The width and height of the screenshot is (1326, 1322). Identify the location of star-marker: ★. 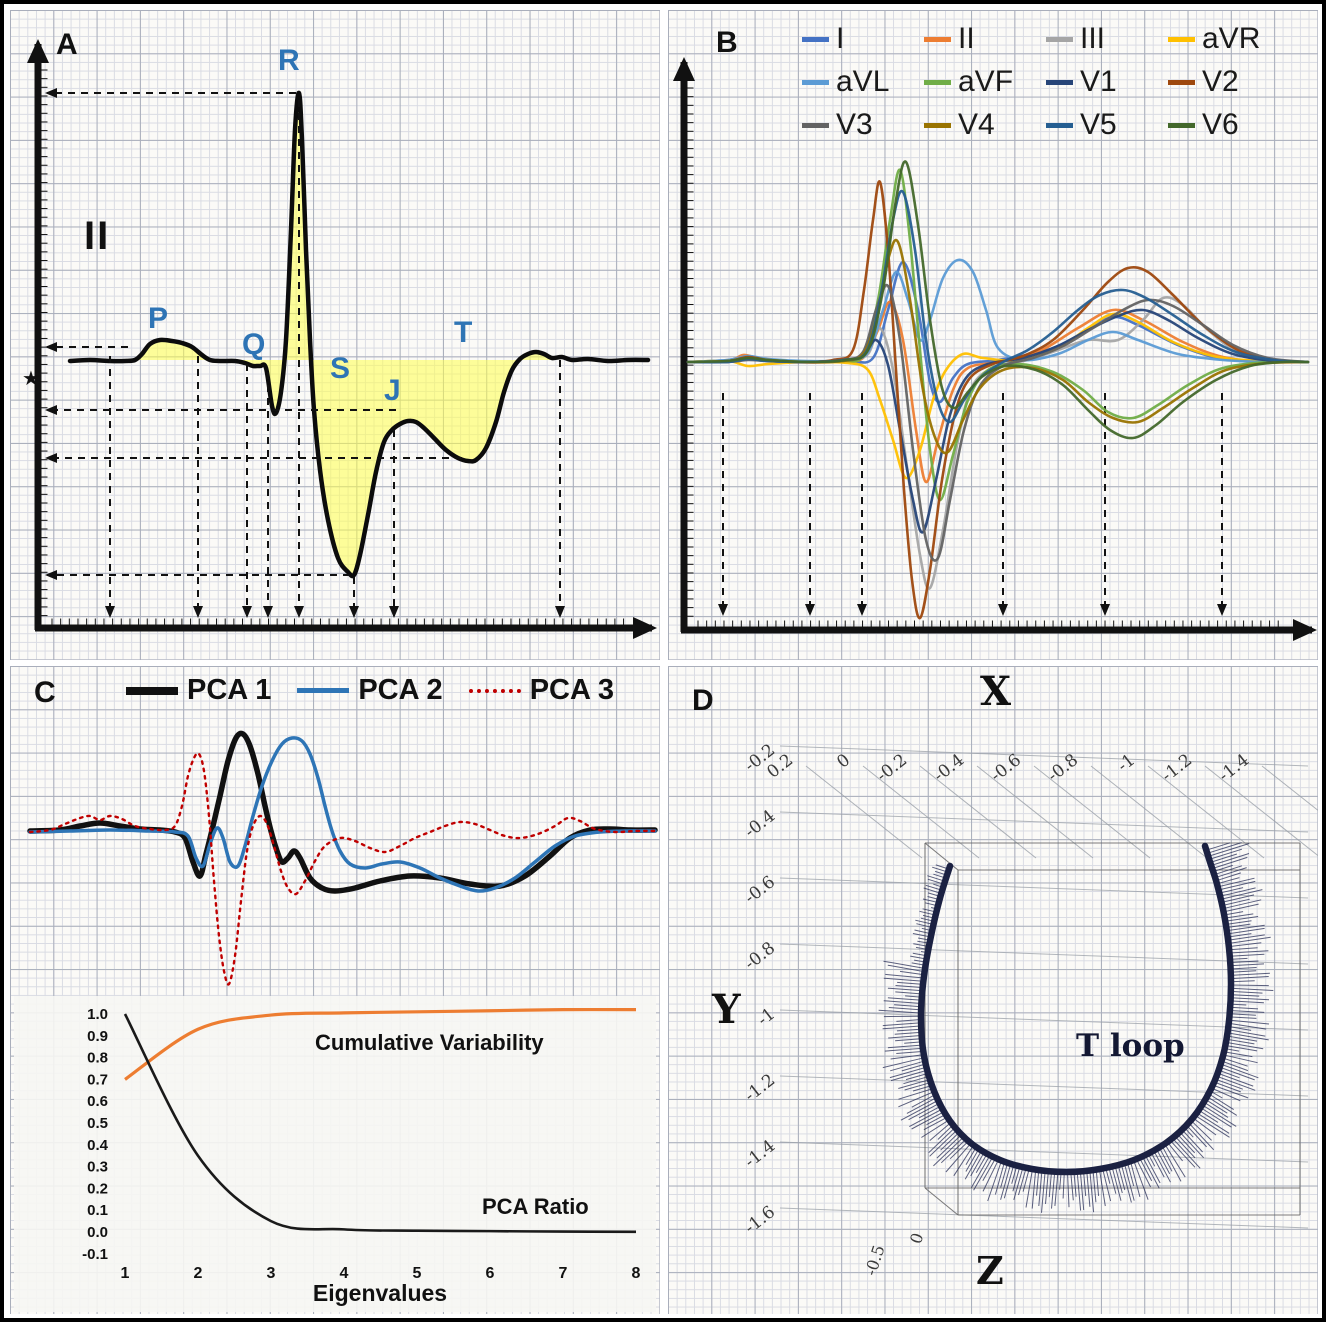
(31, 379).